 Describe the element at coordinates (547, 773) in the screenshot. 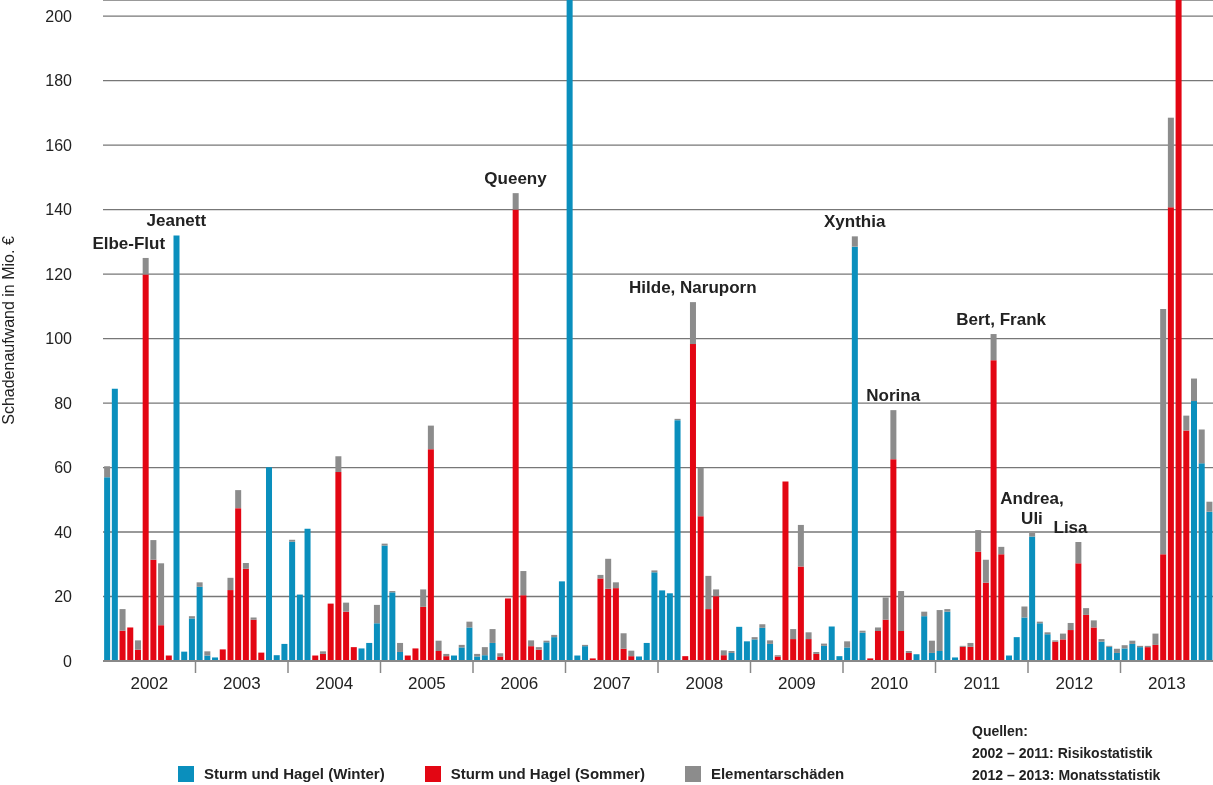

I see `legend-label: Sturm und Hagel (Sommer)` at that location.